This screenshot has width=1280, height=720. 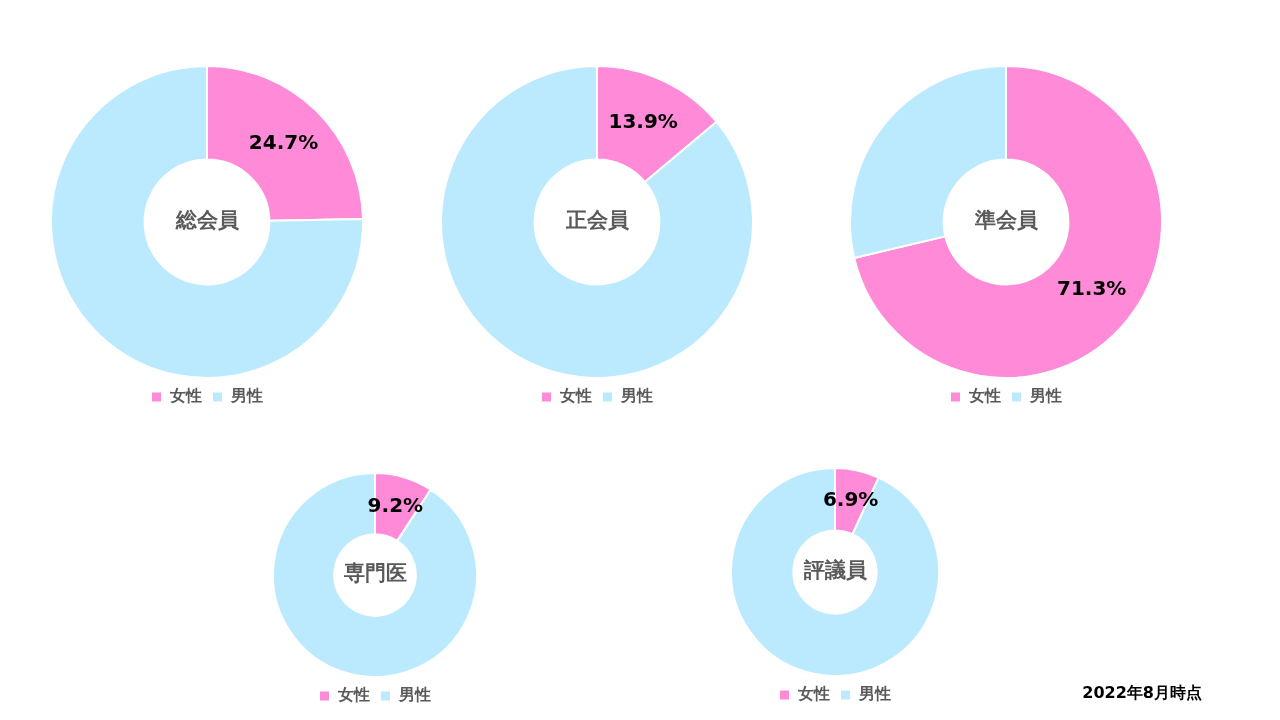 What do you see at coordinates (374, 573) in the screenshot?
I see `text: 専門医` at bounding box center [374, 573].